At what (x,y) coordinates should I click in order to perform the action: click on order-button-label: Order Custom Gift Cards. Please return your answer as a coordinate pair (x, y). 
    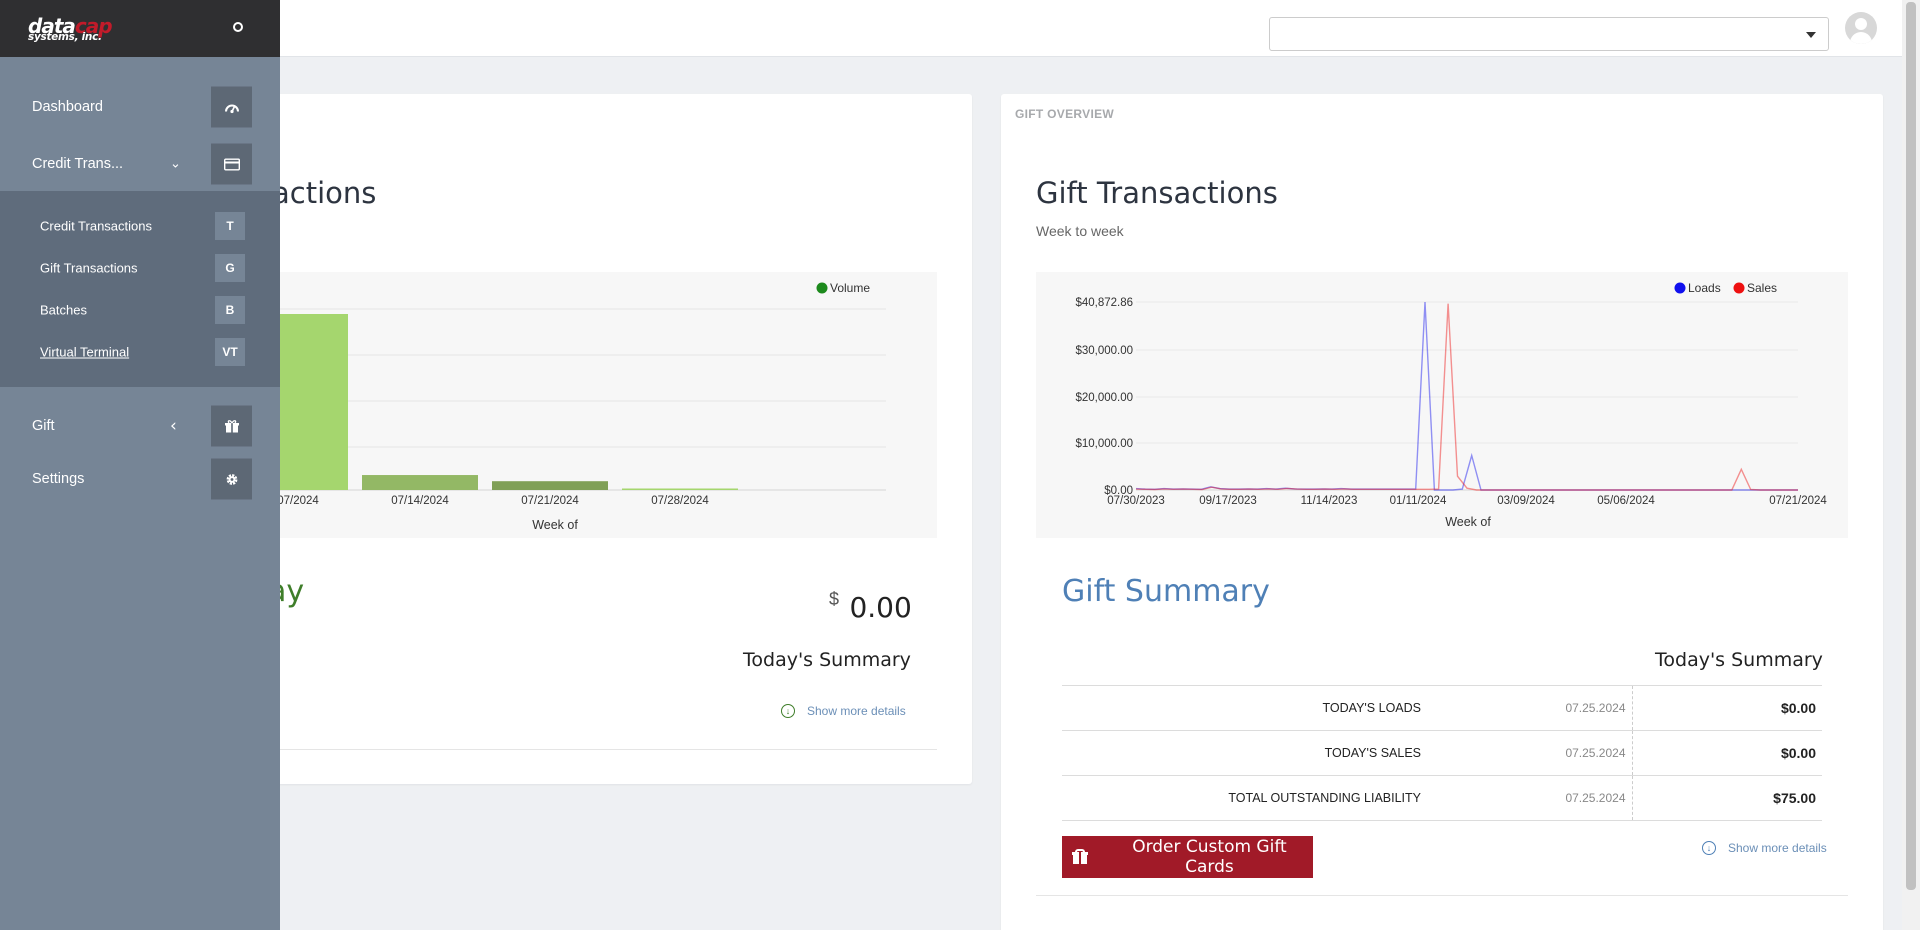
    Looking at the image, I should click on (1209, 857).